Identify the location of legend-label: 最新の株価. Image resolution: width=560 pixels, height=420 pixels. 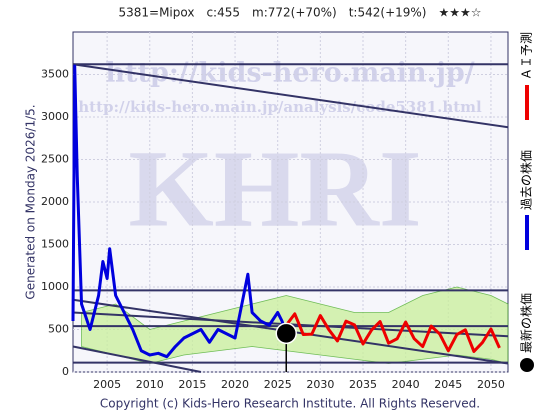
(526, 323).